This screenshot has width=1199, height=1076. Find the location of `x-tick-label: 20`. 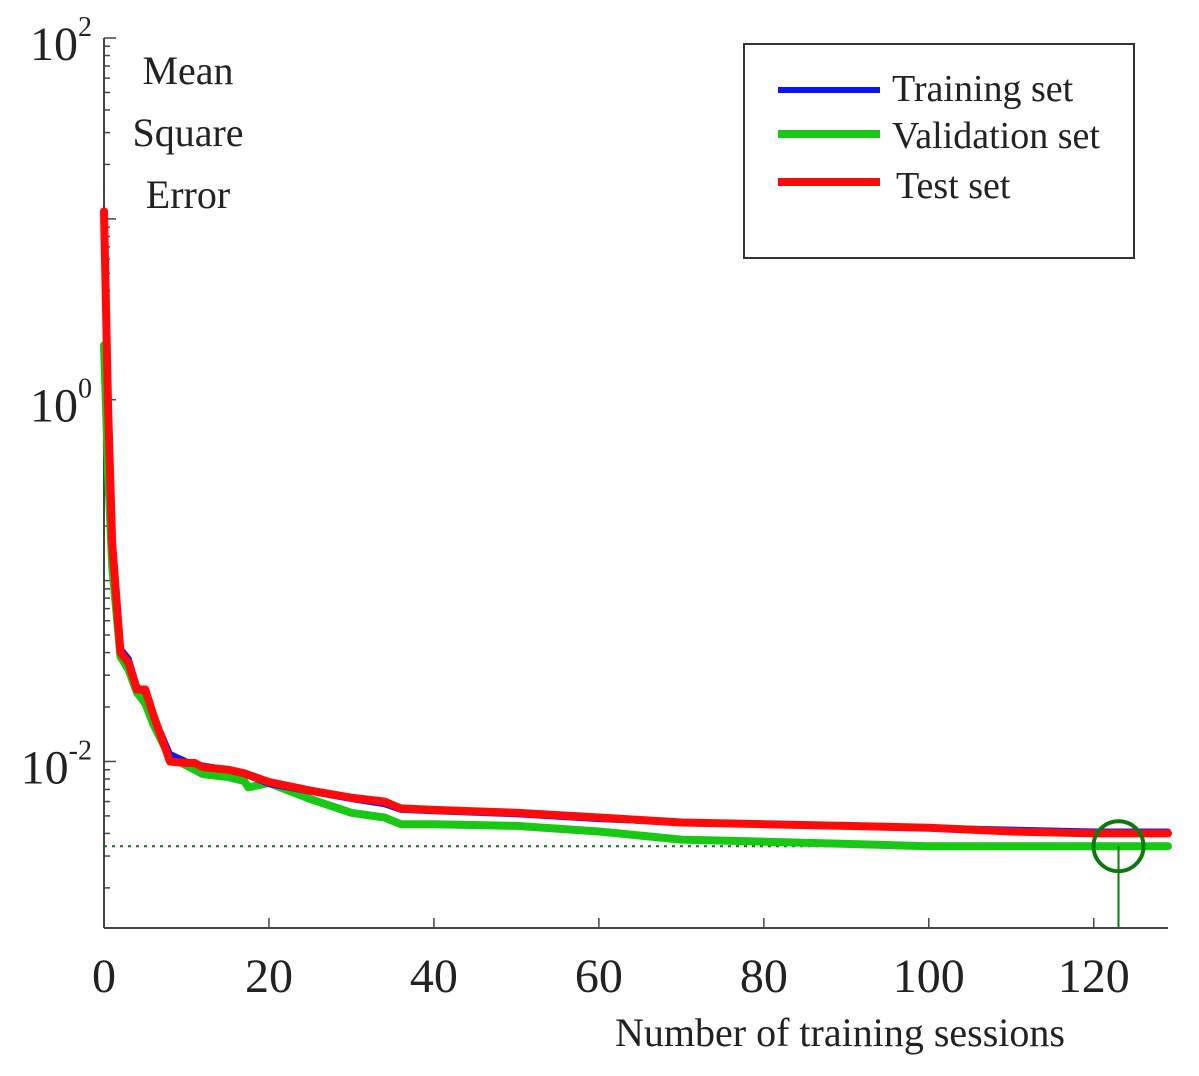

x-tick-label: 20 is located at coordinates (269, 976).